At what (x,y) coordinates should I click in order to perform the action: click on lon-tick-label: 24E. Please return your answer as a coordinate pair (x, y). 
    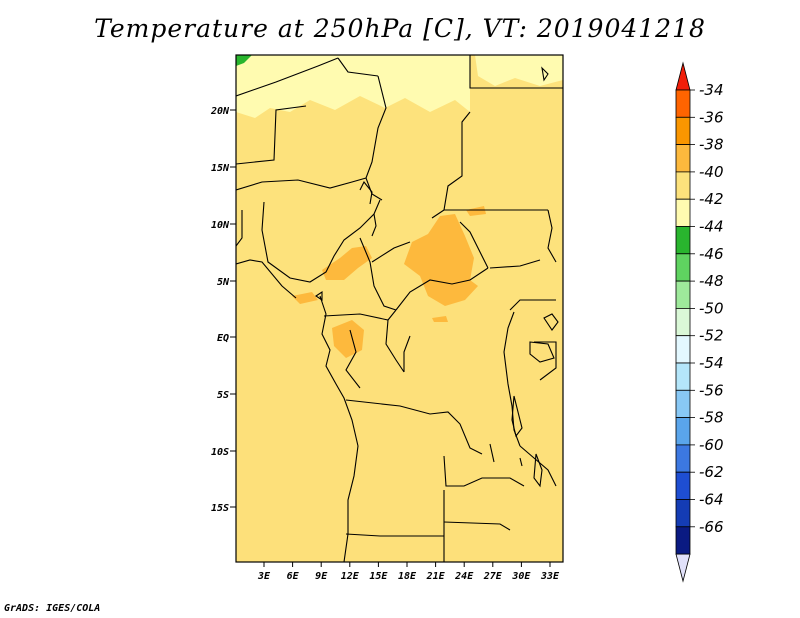
    Looking at the image, I should click on (464, 576).